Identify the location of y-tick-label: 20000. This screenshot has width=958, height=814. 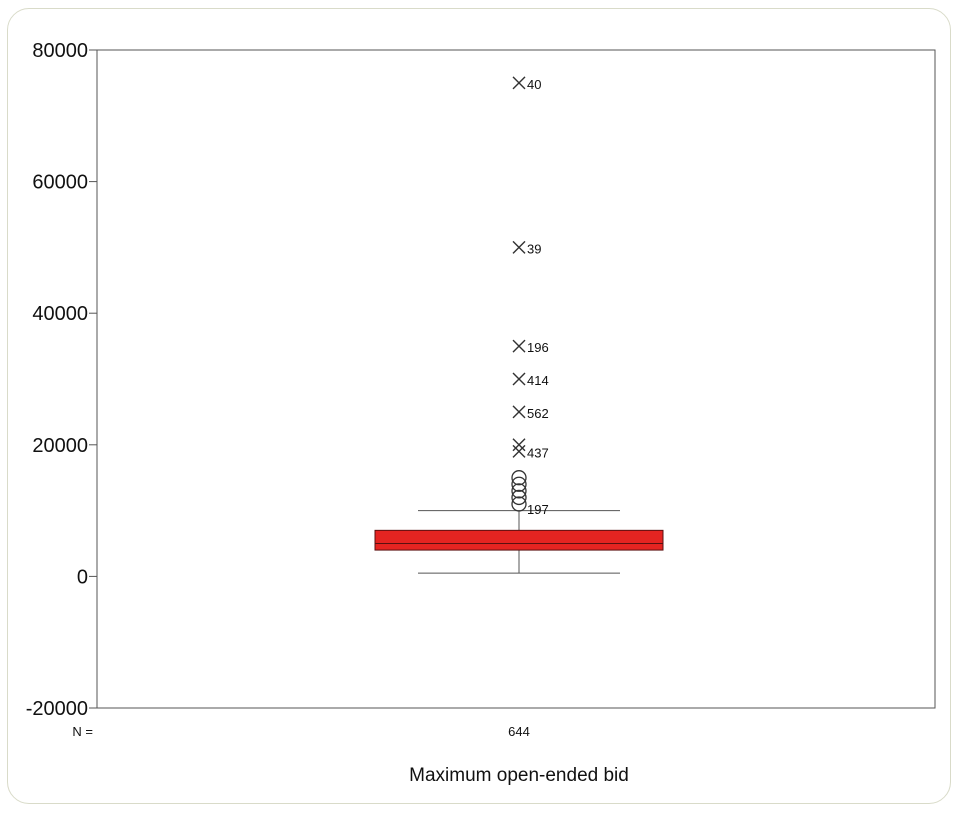
(60, 446).